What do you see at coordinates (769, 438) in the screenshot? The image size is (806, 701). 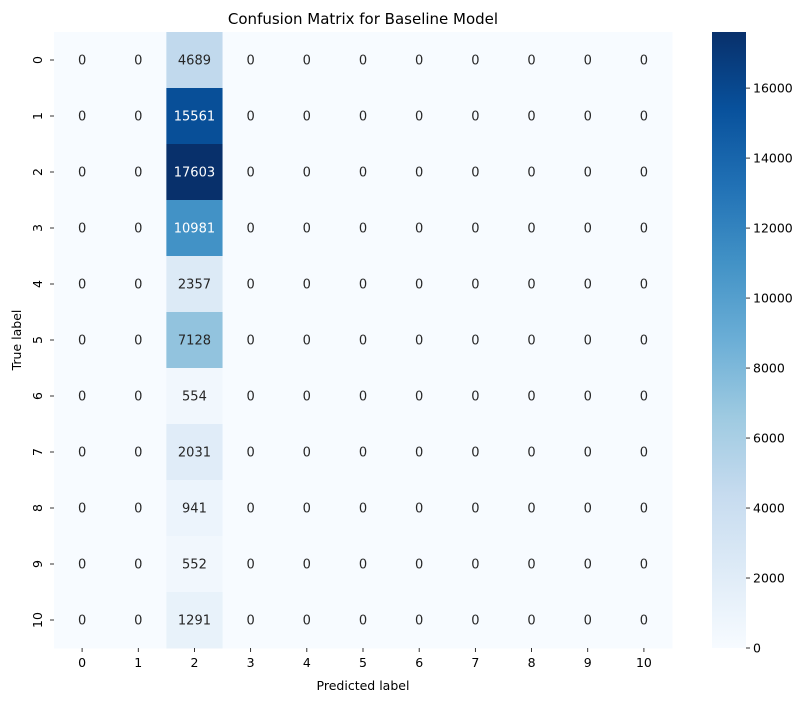 I see `colorbar-tick-label: 6000` at bounding box center [769, 438].